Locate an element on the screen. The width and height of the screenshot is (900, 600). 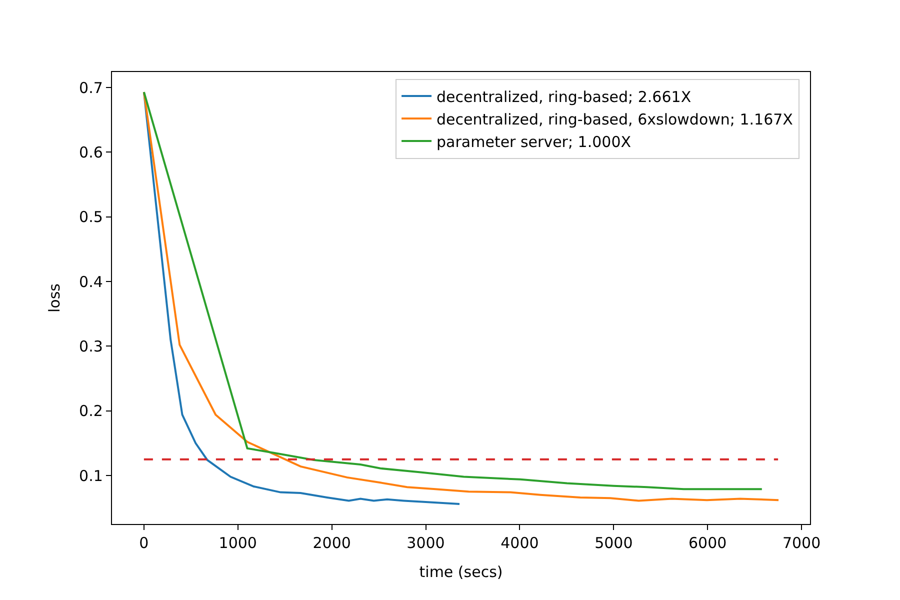
y-tick-label: 0.2 is located at coordinates (91, 411).